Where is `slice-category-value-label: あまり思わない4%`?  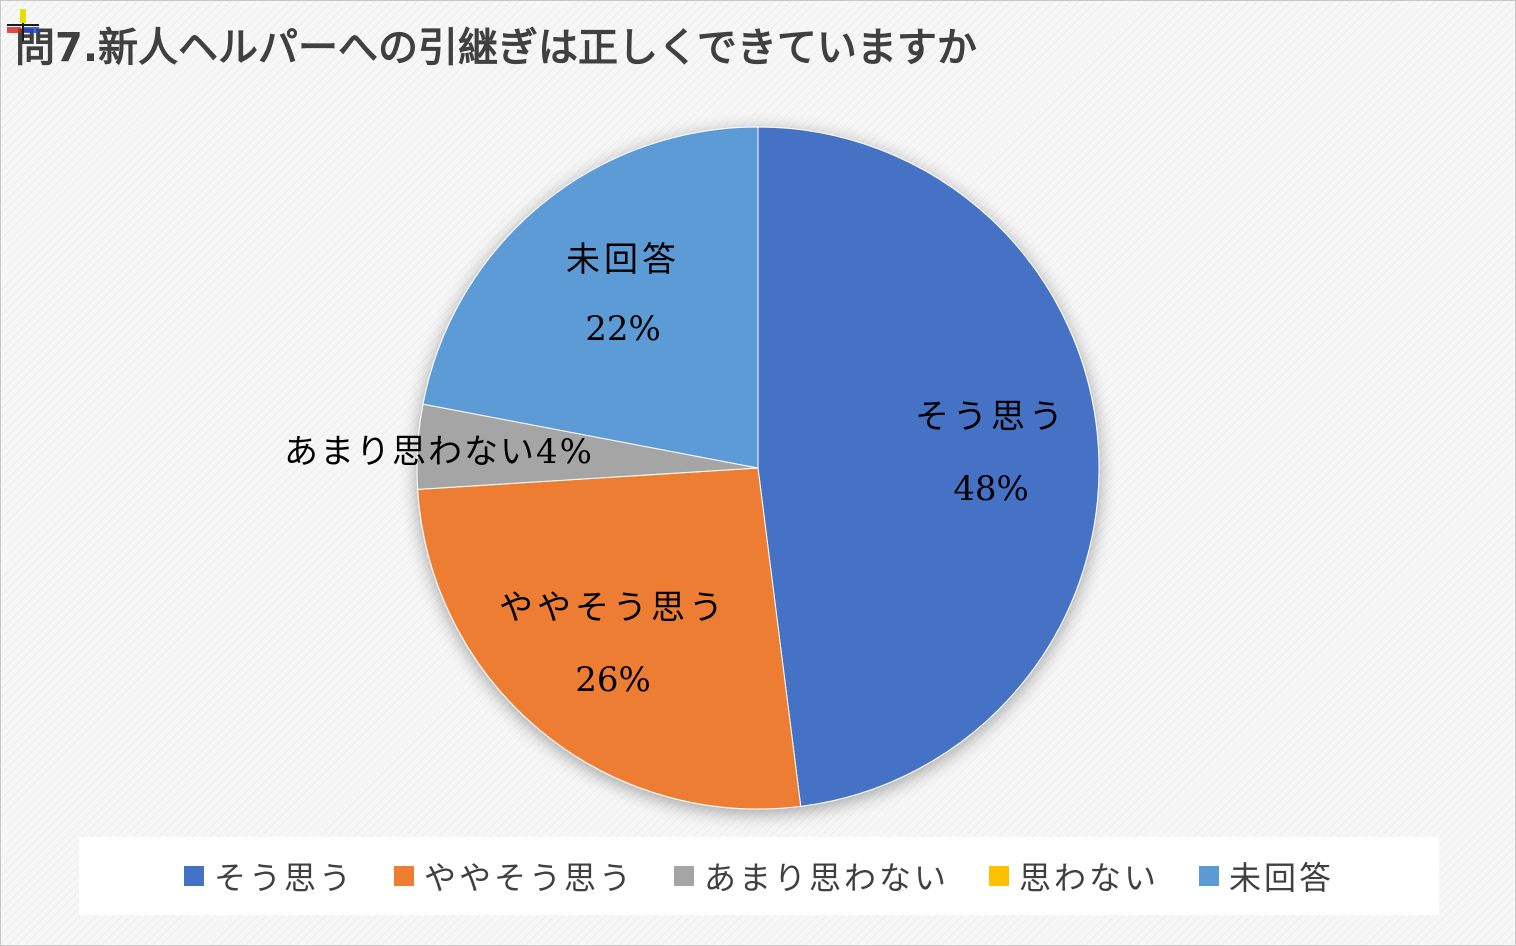 slice-category-value-label: あまり思わない4% is located at coordinates (439, 452).